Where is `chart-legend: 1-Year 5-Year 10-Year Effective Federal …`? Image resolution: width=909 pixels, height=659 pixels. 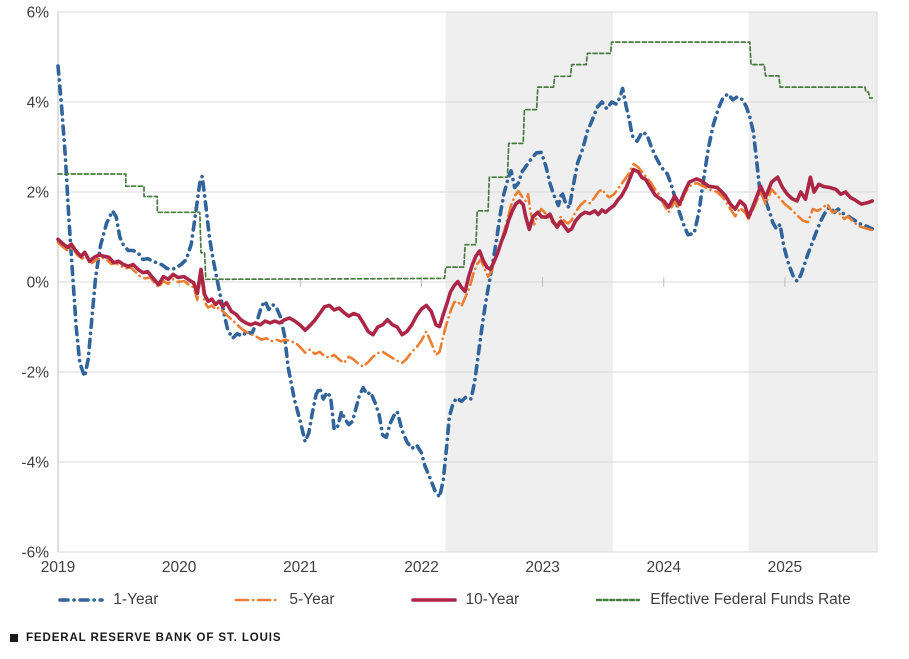 chart-legend: 1-Year 5-Year 10-Year Effective Federal … is located at coordinates (454, 600).